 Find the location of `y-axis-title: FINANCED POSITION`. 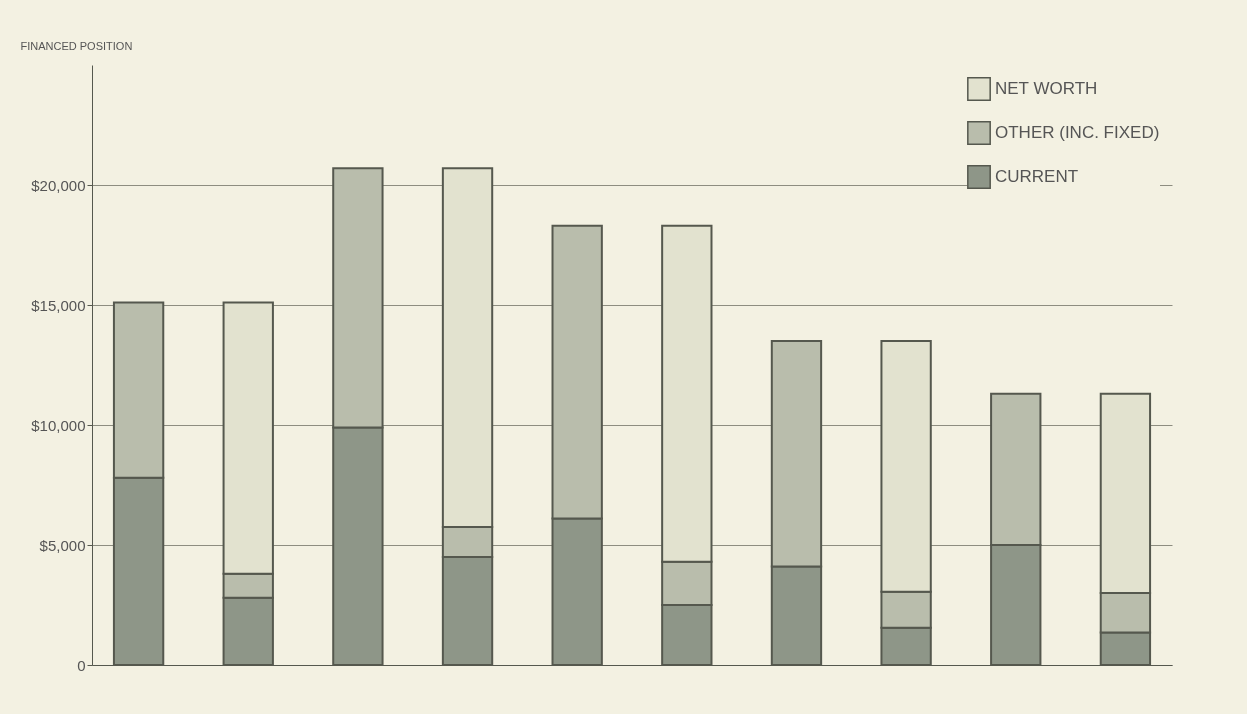

y-axis-title: FINANCED POSITION is located at coordinates (76, 45).